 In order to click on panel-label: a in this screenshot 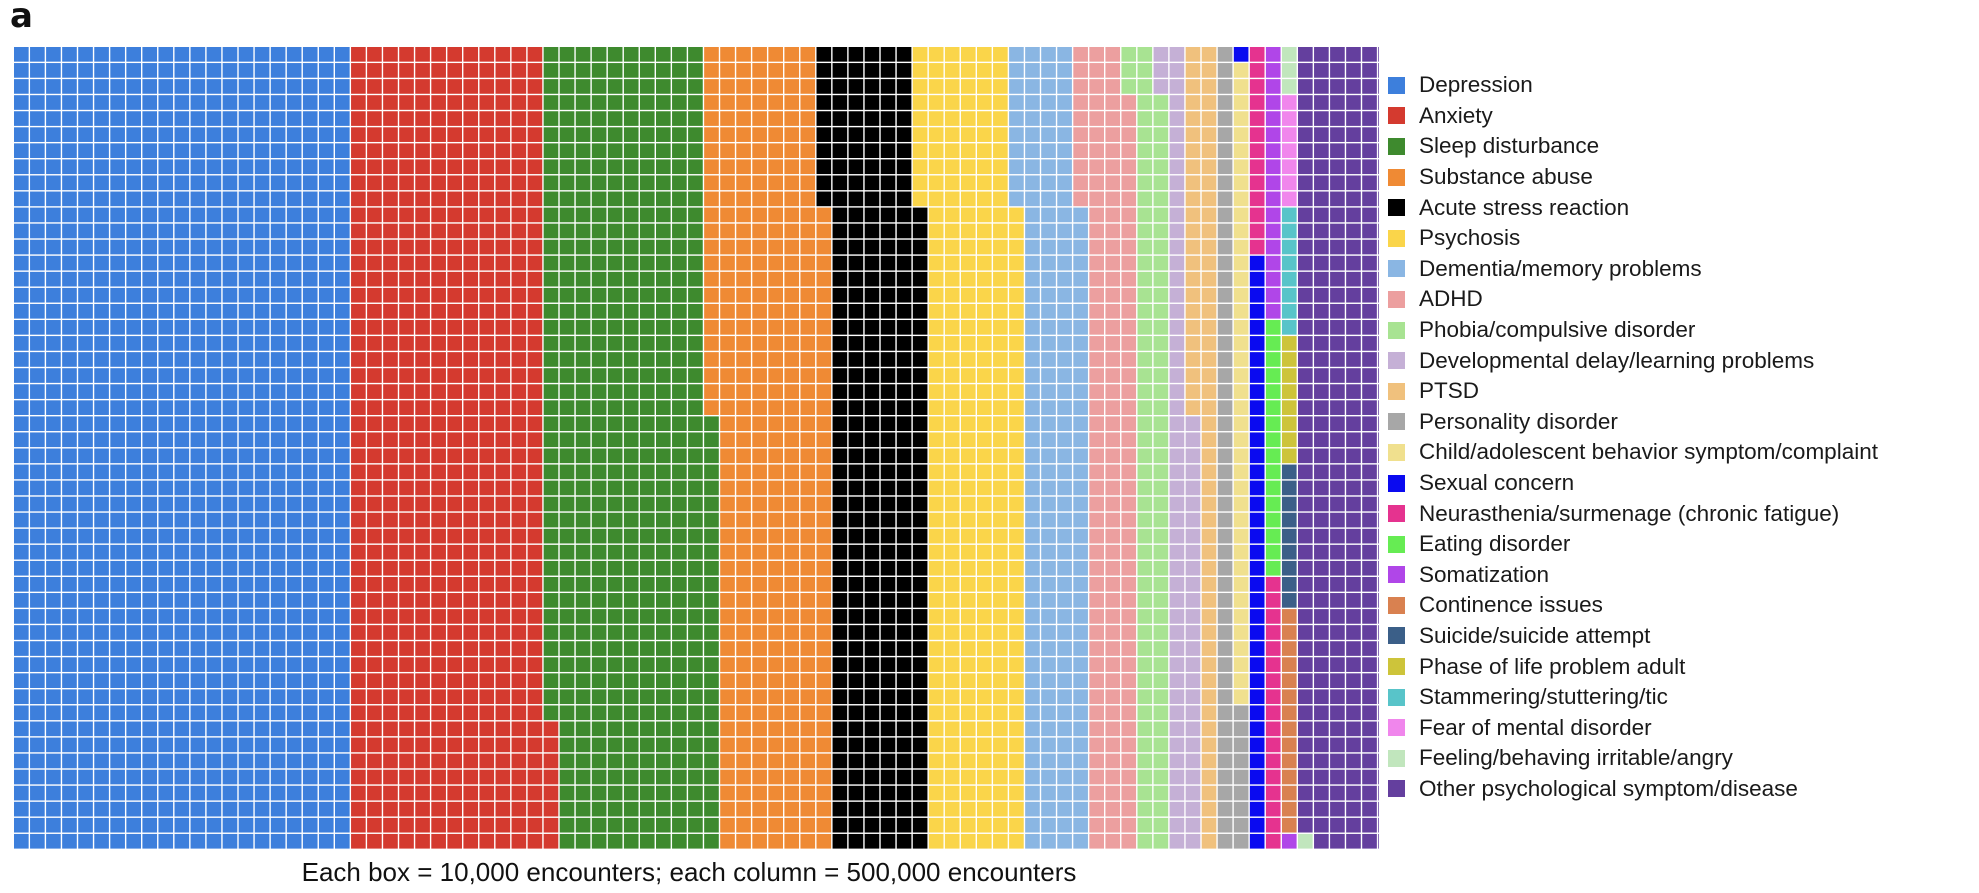, I will do `click(21, 18)`.